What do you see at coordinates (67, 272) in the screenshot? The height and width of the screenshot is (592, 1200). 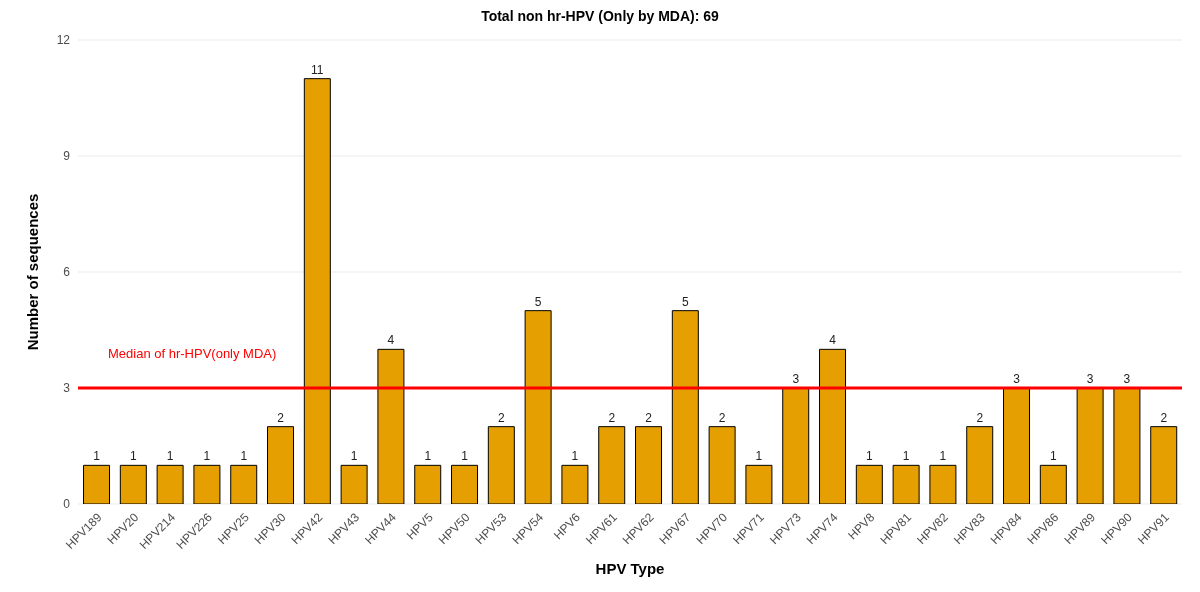 I see `y-tick-label: 6` at bounding box center [67, 272].